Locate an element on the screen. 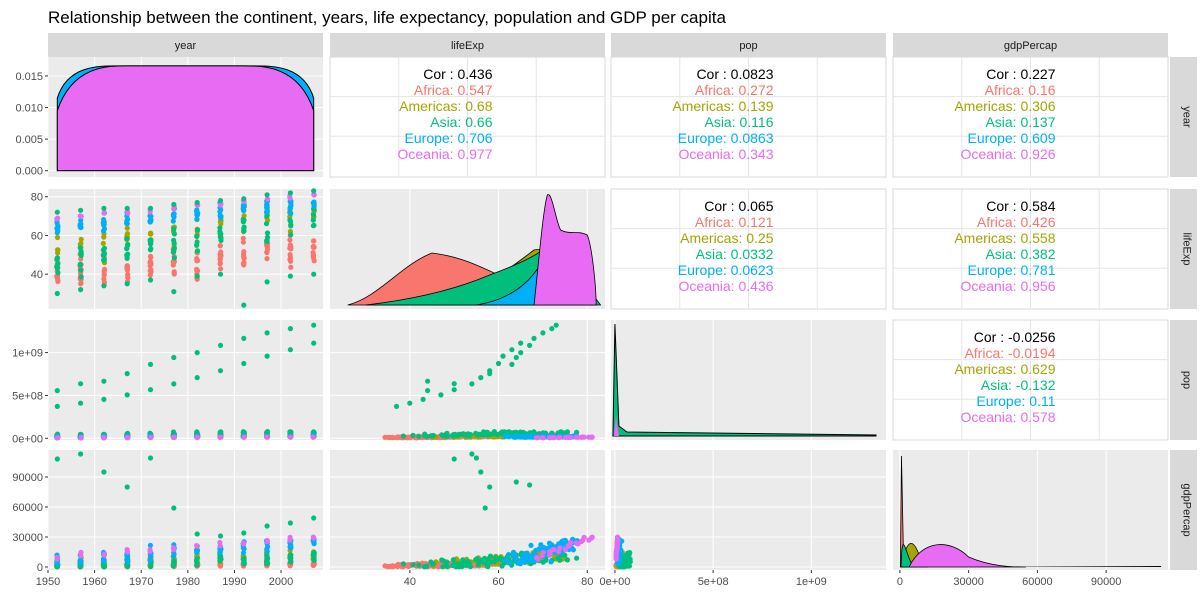 The image size is (1200, 605). strip-right-gdpPercap is located at coordinates (1183, 510).